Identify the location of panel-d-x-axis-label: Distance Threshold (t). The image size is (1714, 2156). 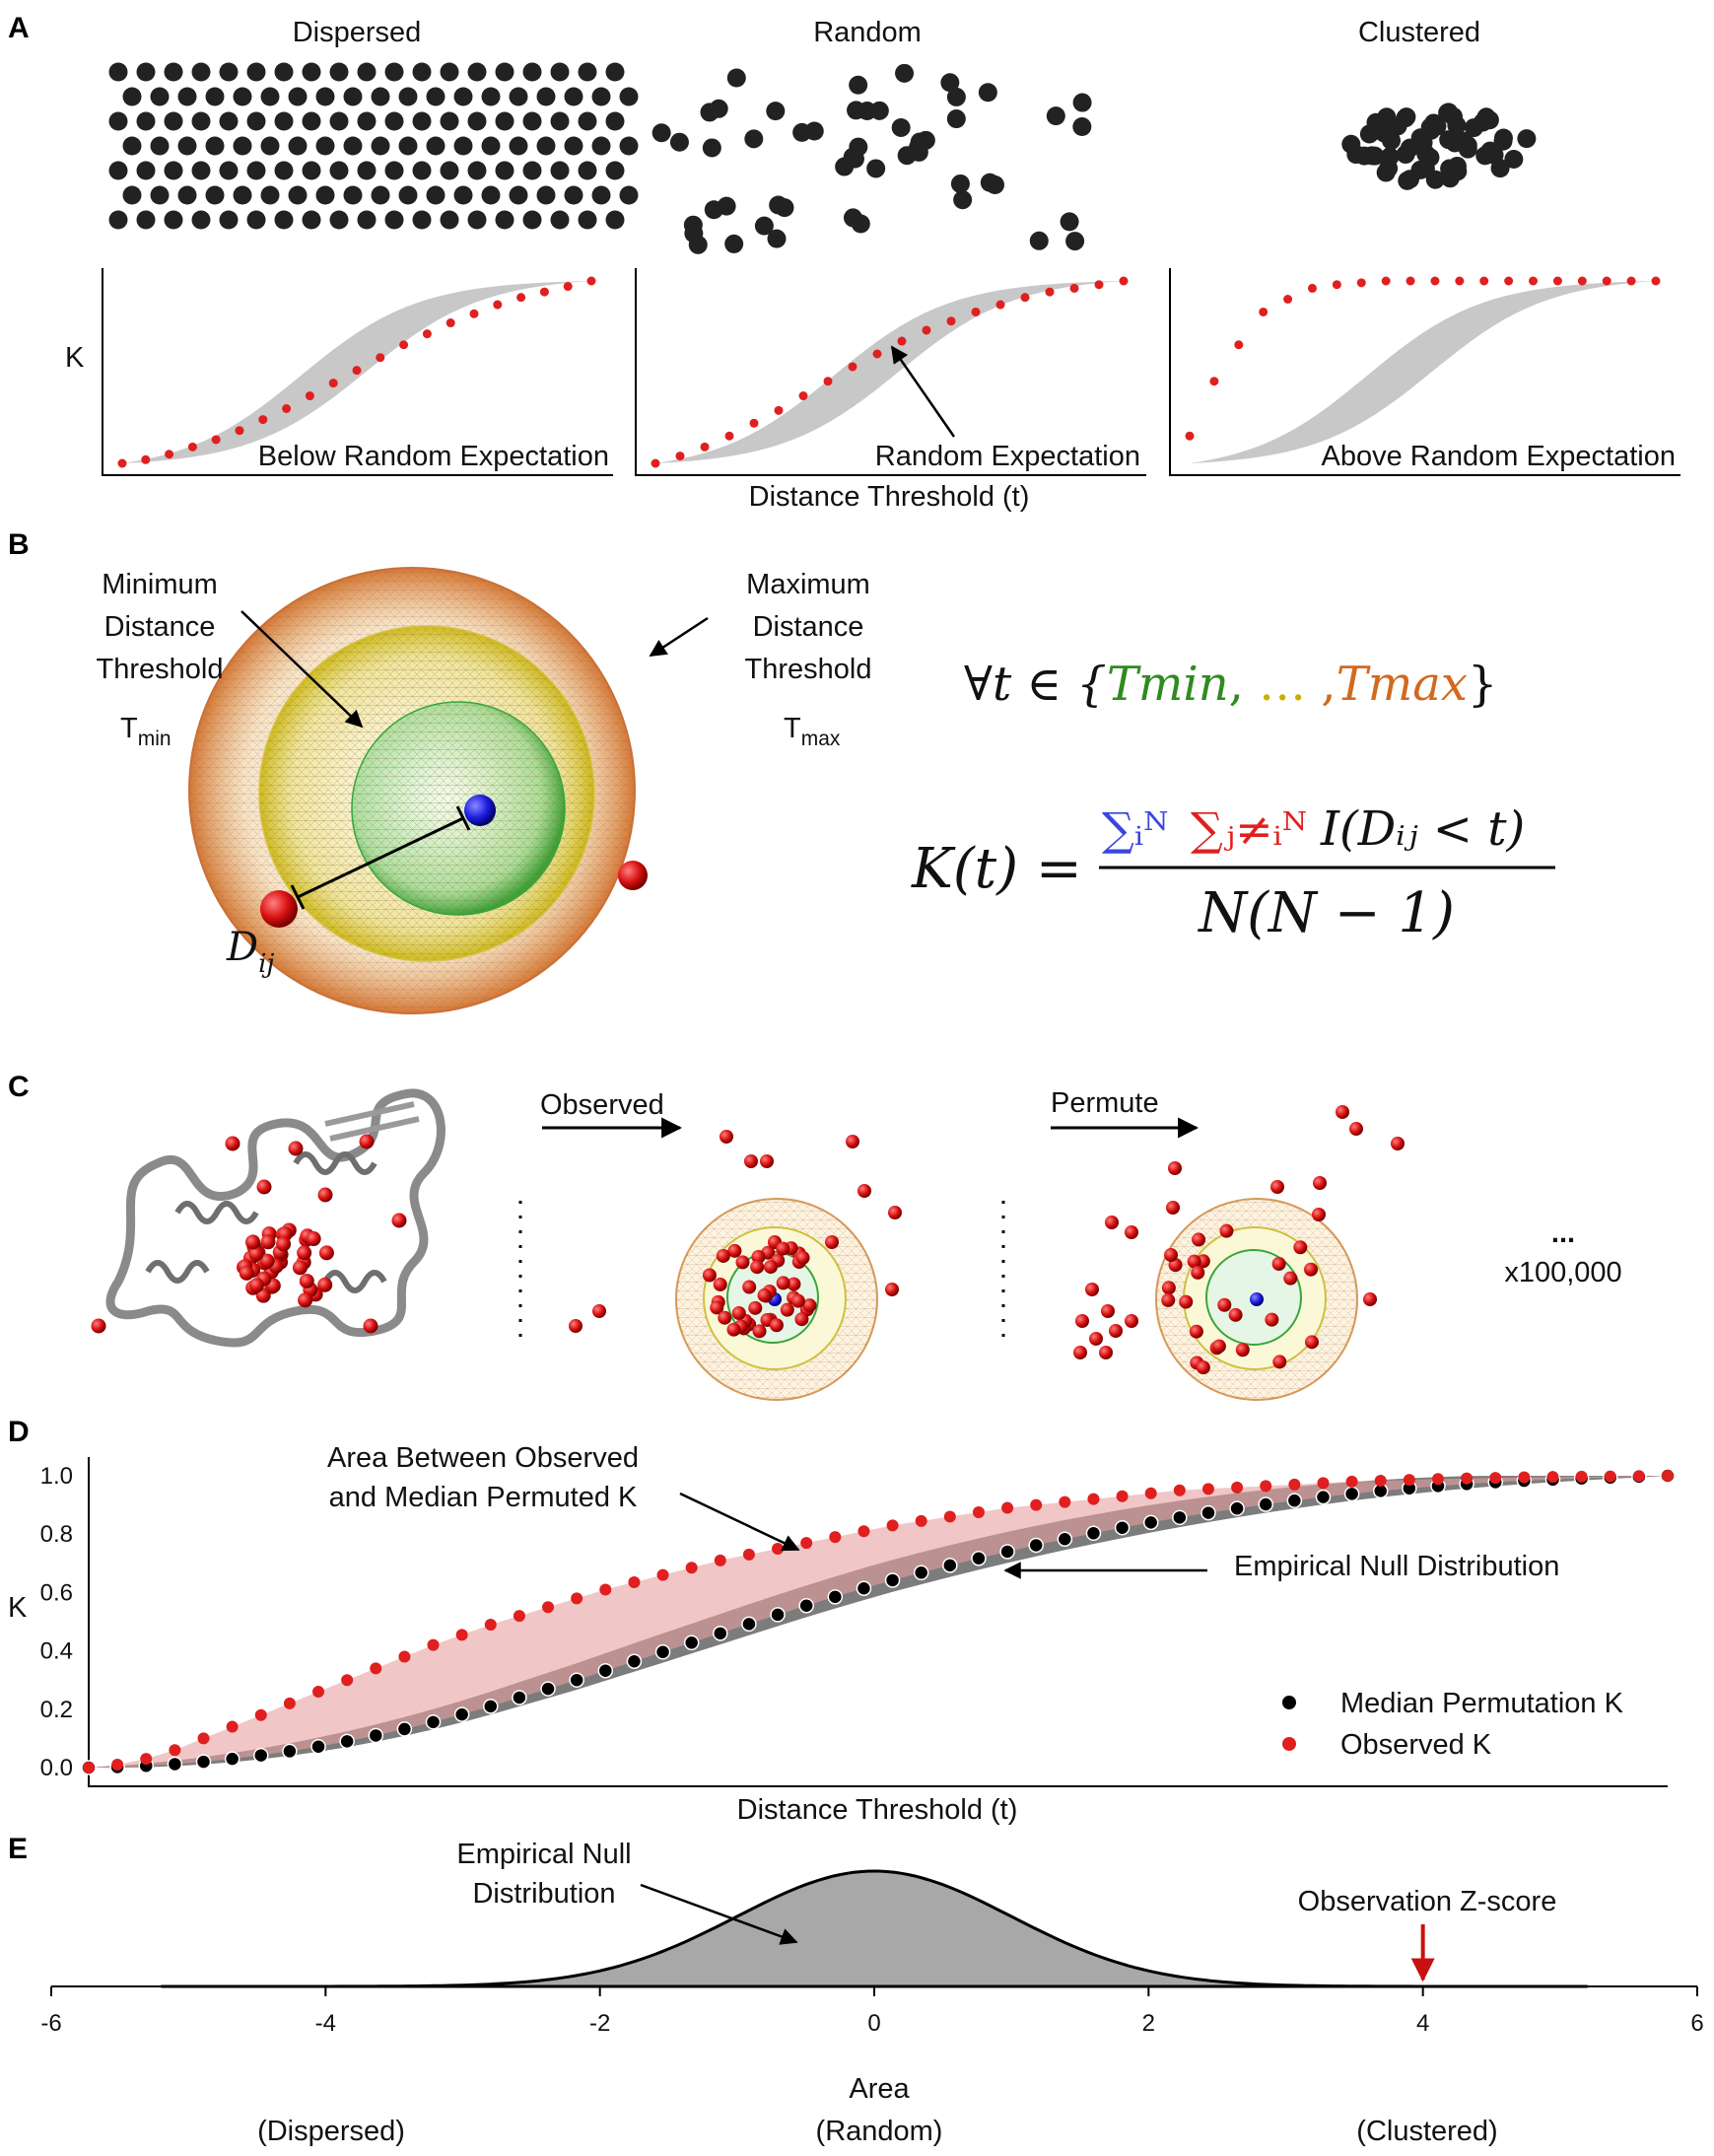
(877, 1810).